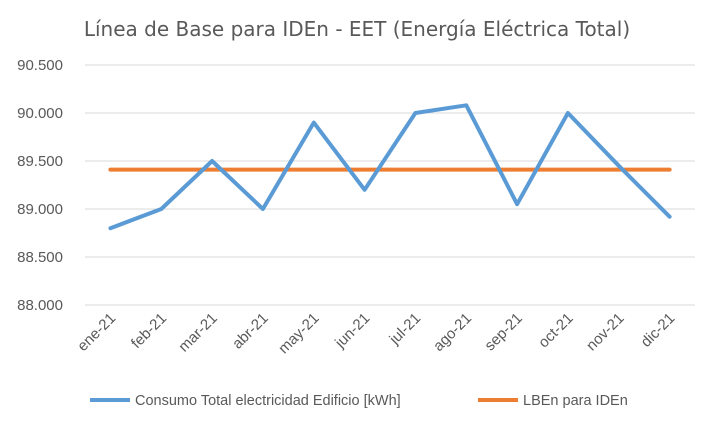 This screenshot has width=715, height=423. I want to click on x-tick-label: jul-21, so click(405, 329).